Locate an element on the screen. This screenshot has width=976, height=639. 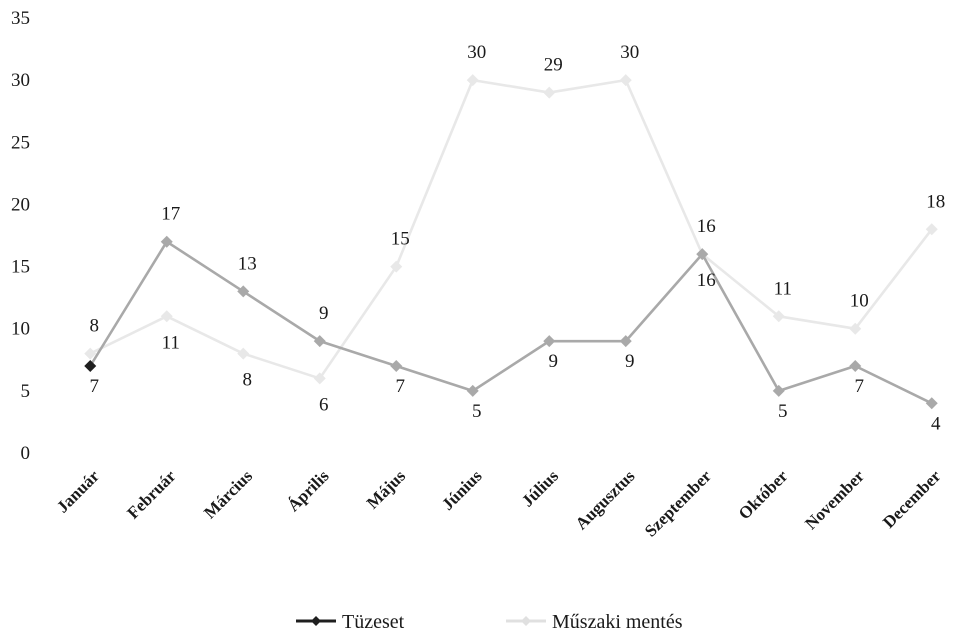
x-category-label: Január is located at coordinates (78, 491).